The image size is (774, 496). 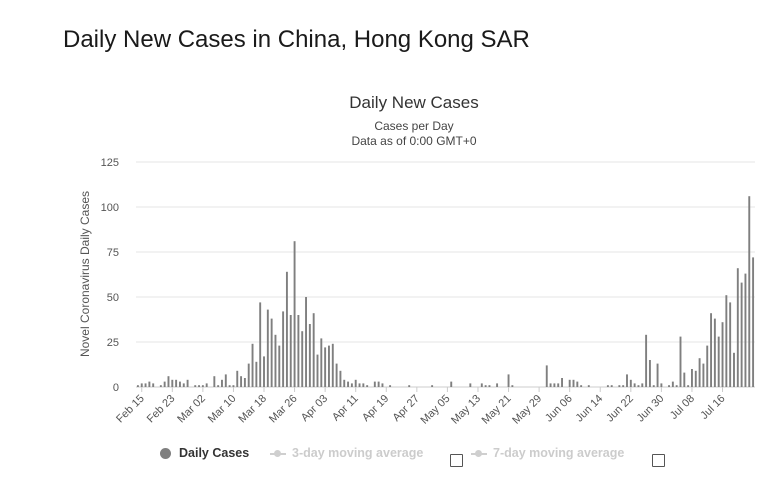 I want to click on toggle-7-day-average-checkbox, so click(x=658, y=460).